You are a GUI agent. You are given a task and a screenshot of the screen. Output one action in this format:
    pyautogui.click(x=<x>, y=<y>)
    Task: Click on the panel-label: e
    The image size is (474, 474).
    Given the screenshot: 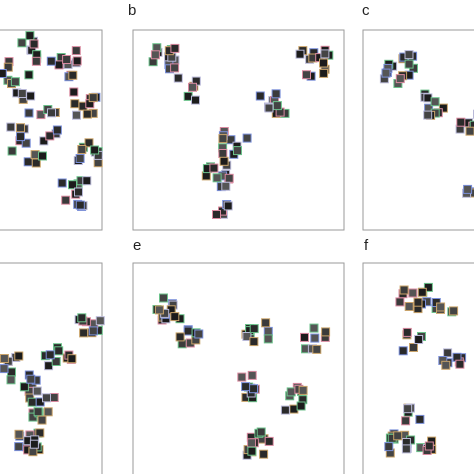 What is the action you would take?
    pyautogui.click(x=137, y=245)
    